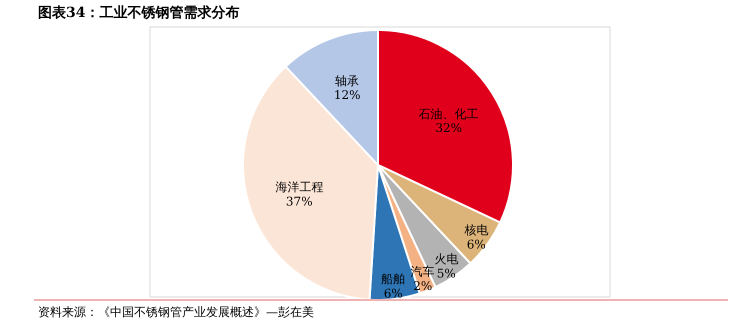 This screenshot has width=742, height=320. I want to click on data-label: 37%, so click(299, 201).